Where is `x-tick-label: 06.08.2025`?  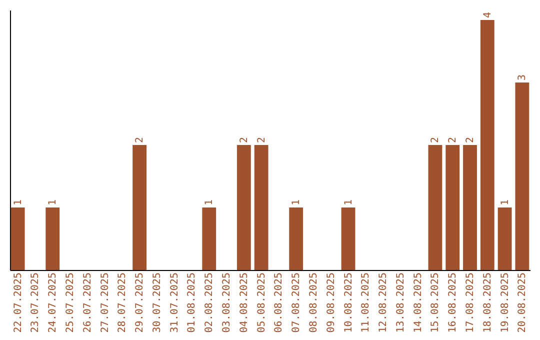 x-tick-label: 06.08.2025 is located at coordinates (279, 302).